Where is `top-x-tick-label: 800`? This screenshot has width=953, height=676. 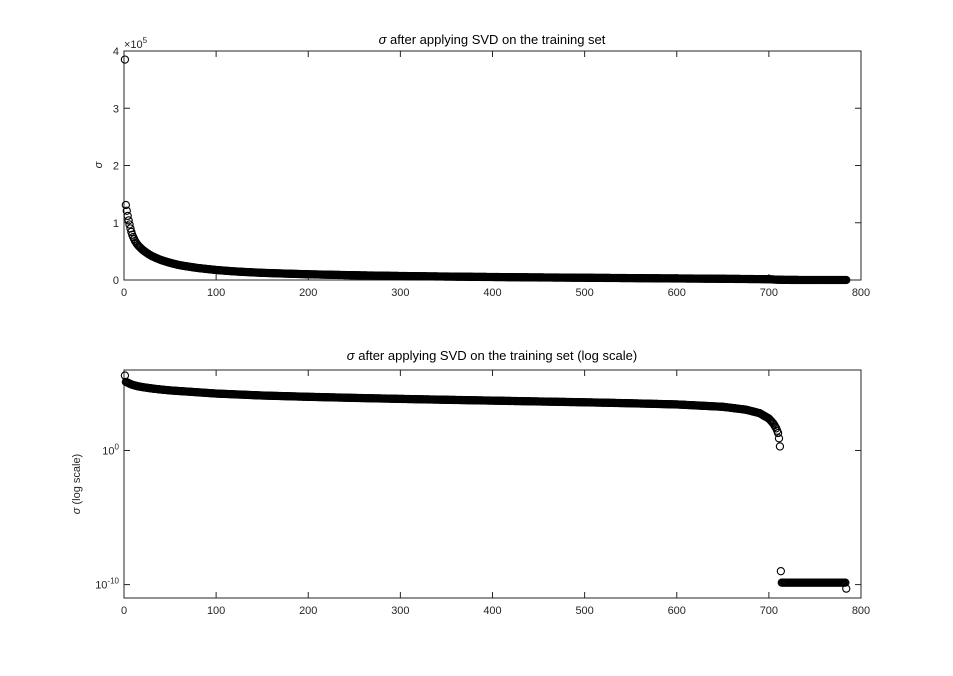 top-x-tick-label: 800 is located at coordinates (861, 293).